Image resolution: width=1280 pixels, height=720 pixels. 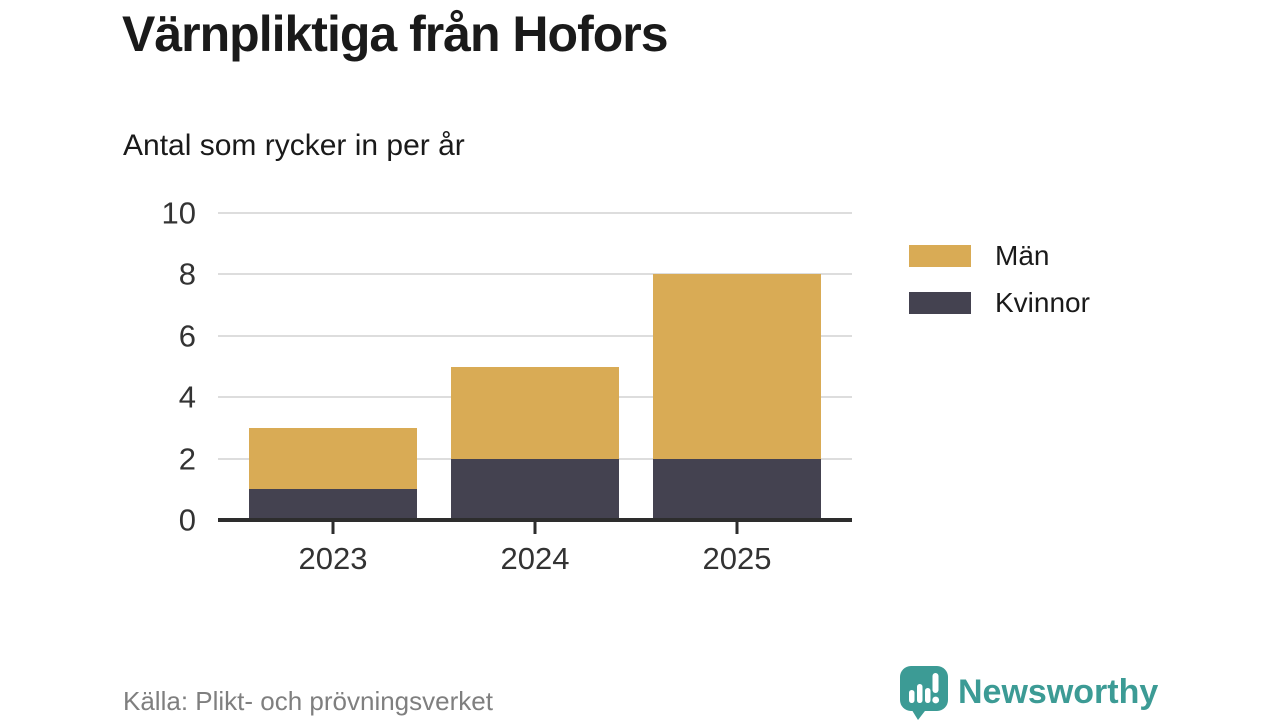 I want to click on bar-segment-kvinnor-2025, so click(x=737, y=489).